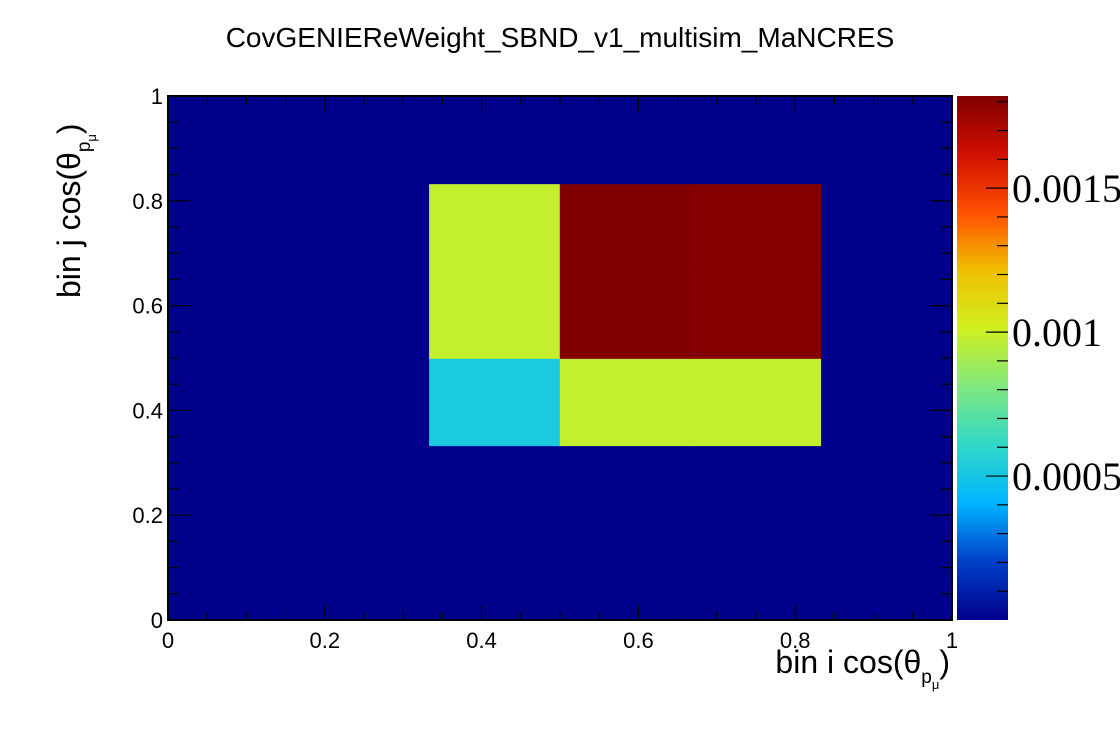  Describe the element at coordinates (147, 201) in the screenshot. I see `y-tick-label: 0.8` at that location.